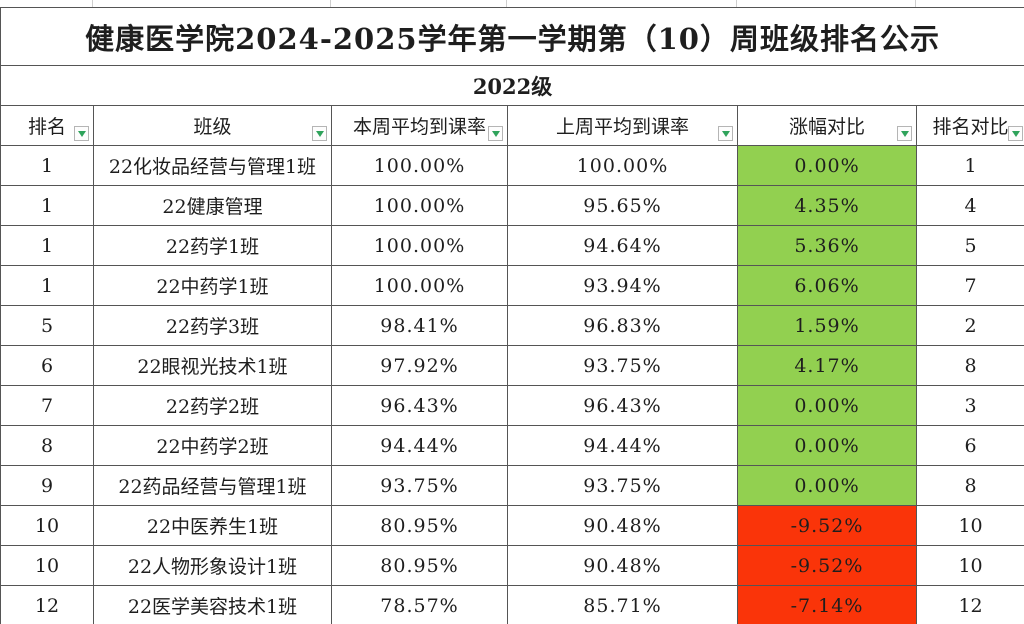 The image size is (1024, 624). I want to click on table-row: 8 22中药学2班 94.44% 94.44% 0.00% 6, so click(512, 445).